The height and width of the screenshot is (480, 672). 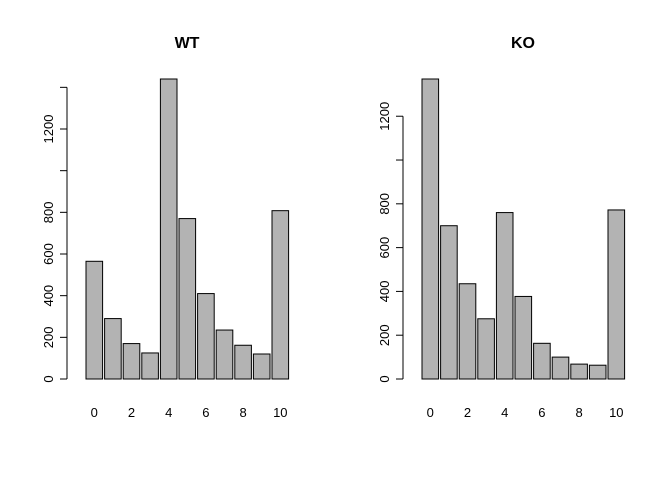 What do you see at coordinates (430, 412) in the screenshot?
I see `ko-x-tick-label: 0` at bounding box center [430, 412].